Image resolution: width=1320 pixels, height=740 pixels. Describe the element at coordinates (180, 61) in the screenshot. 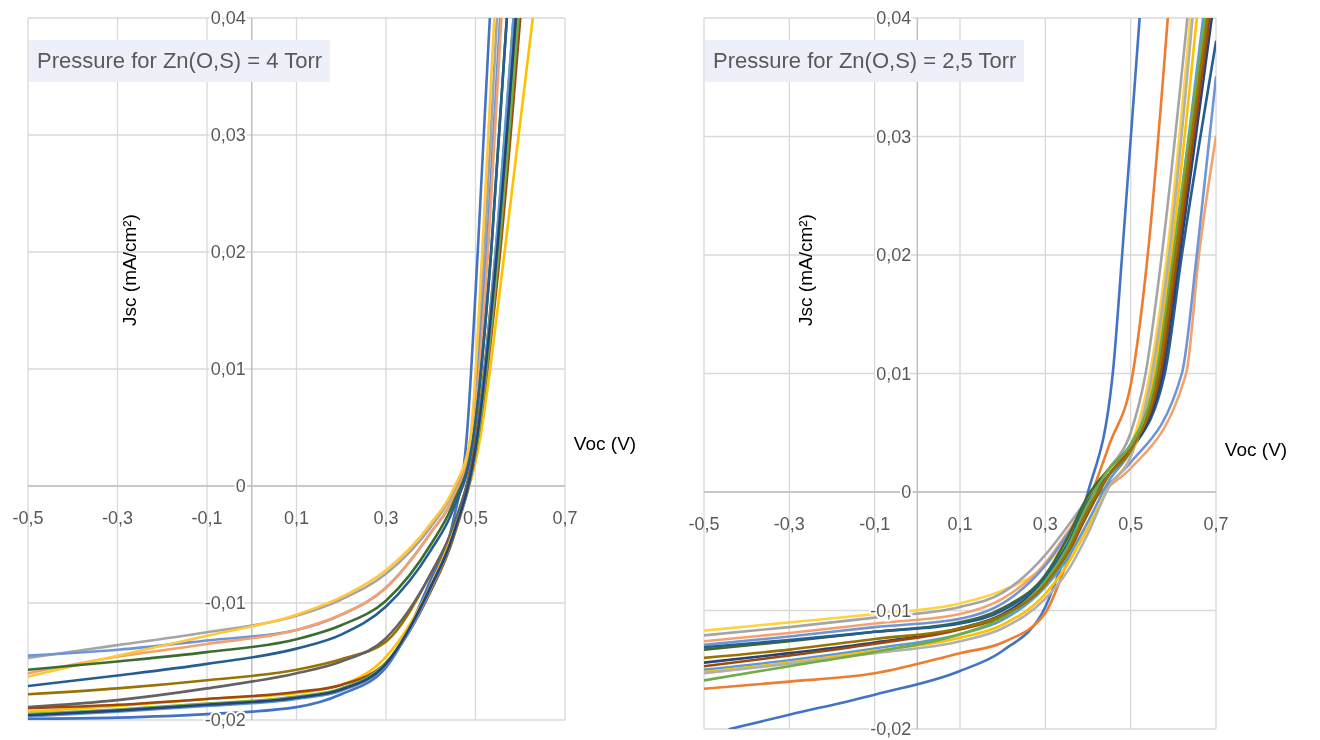

I see `annotation: Pressure for Zn(O,S) = 4 Torr` at that location.